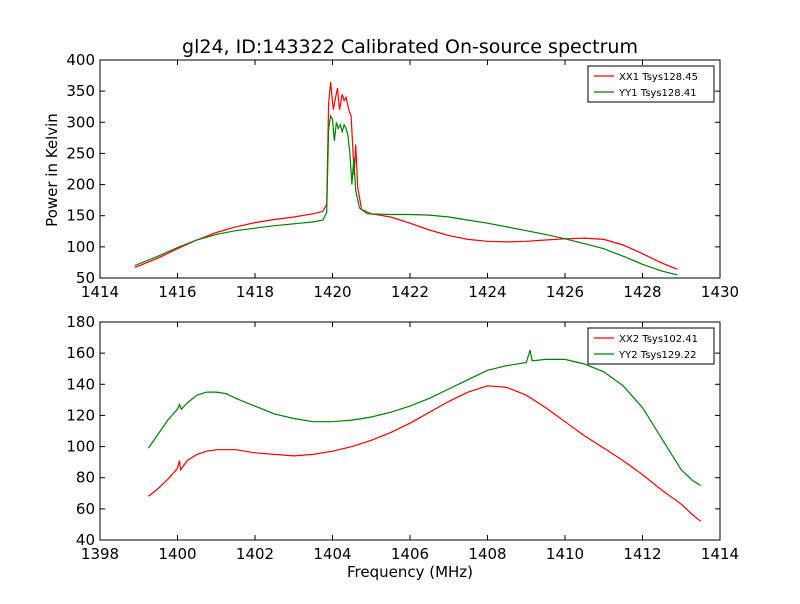 This screenshot has width=800, height=604. Describe the element at coordinates (85, 540) in the screenshot. I see `y-tick-label: 40` at that location.